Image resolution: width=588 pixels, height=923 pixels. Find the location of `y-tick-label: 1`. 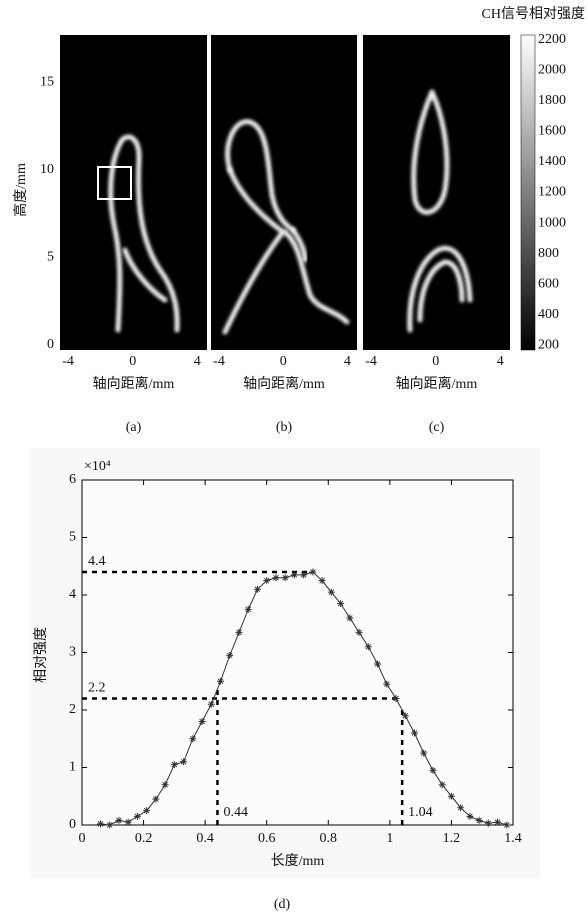

y-tick-label: 1 is located at coordinates (72, 767).